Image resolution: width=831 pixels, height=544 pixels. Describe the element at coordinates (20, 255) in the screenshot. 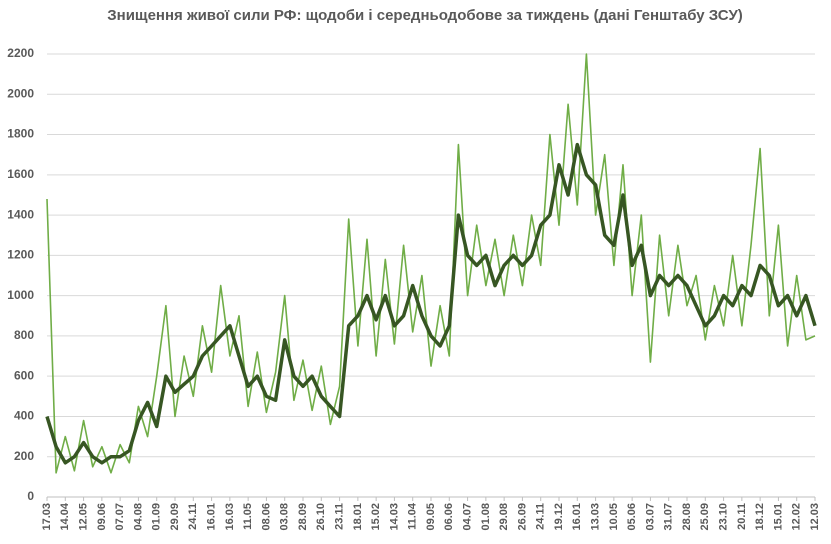

I see `y-tick-label: 1200` at that location.